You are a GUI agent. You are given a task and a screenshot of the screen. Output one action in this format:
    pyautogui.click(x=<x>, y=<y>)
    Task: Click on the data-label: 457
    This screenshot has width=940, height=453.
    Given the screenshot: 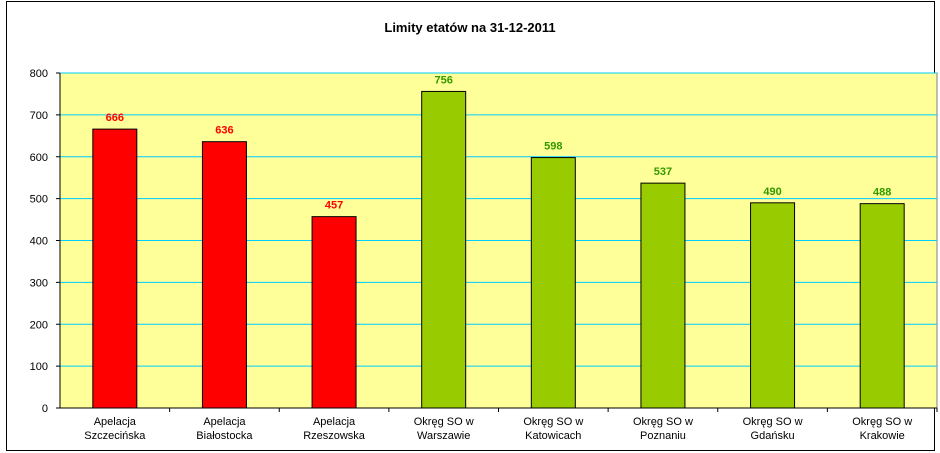 What is the action you would take?
    pyautogui.click(x=334, y=206)
    